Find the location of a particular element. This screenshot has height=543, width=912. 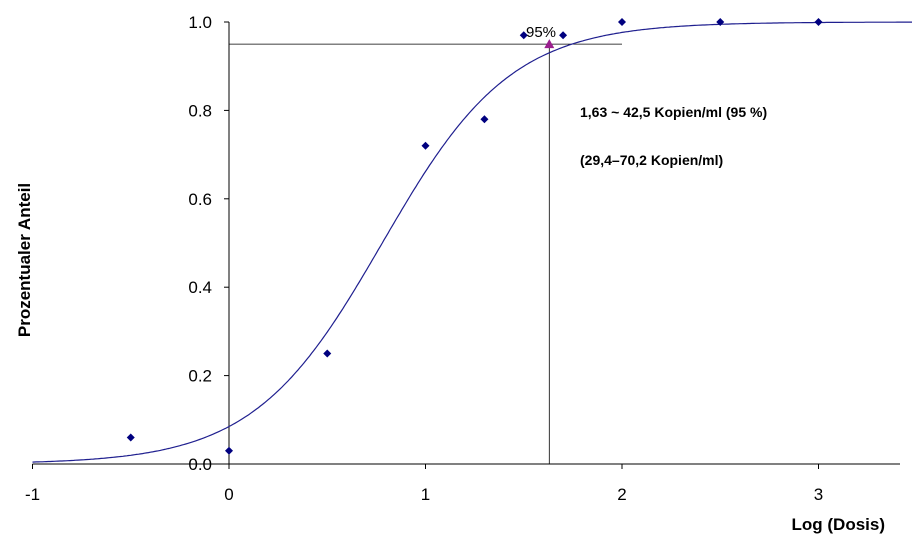

highlight-point is located at coordinates (549, 44).